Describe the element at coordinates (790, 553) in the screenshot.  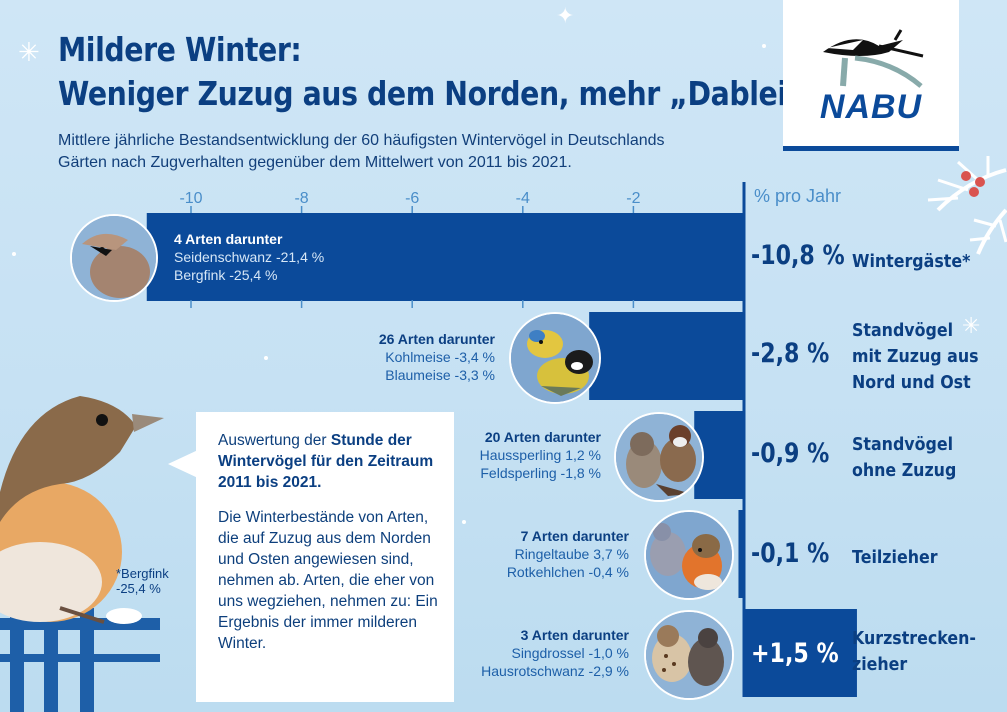
I see `value-label-3: -0,1 %` at that location.